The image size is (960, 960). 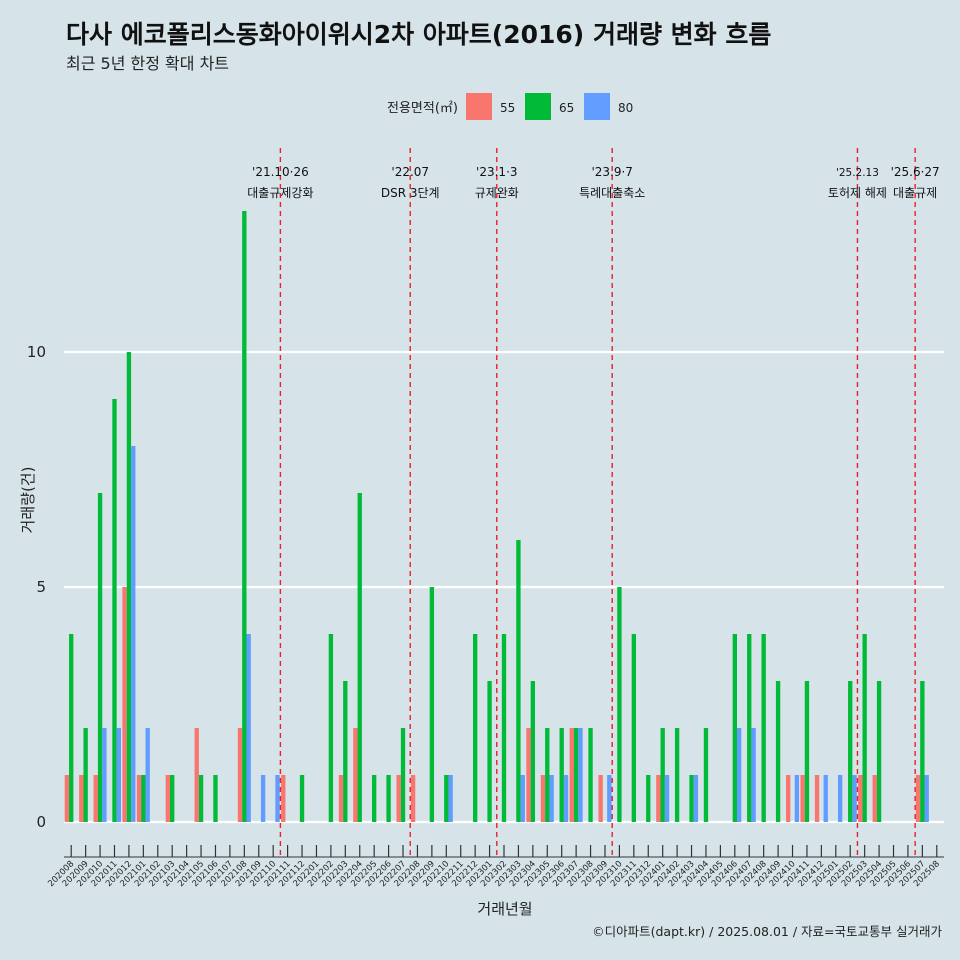 I want to click on event-date: '22.07, so click(x=410, y=172).